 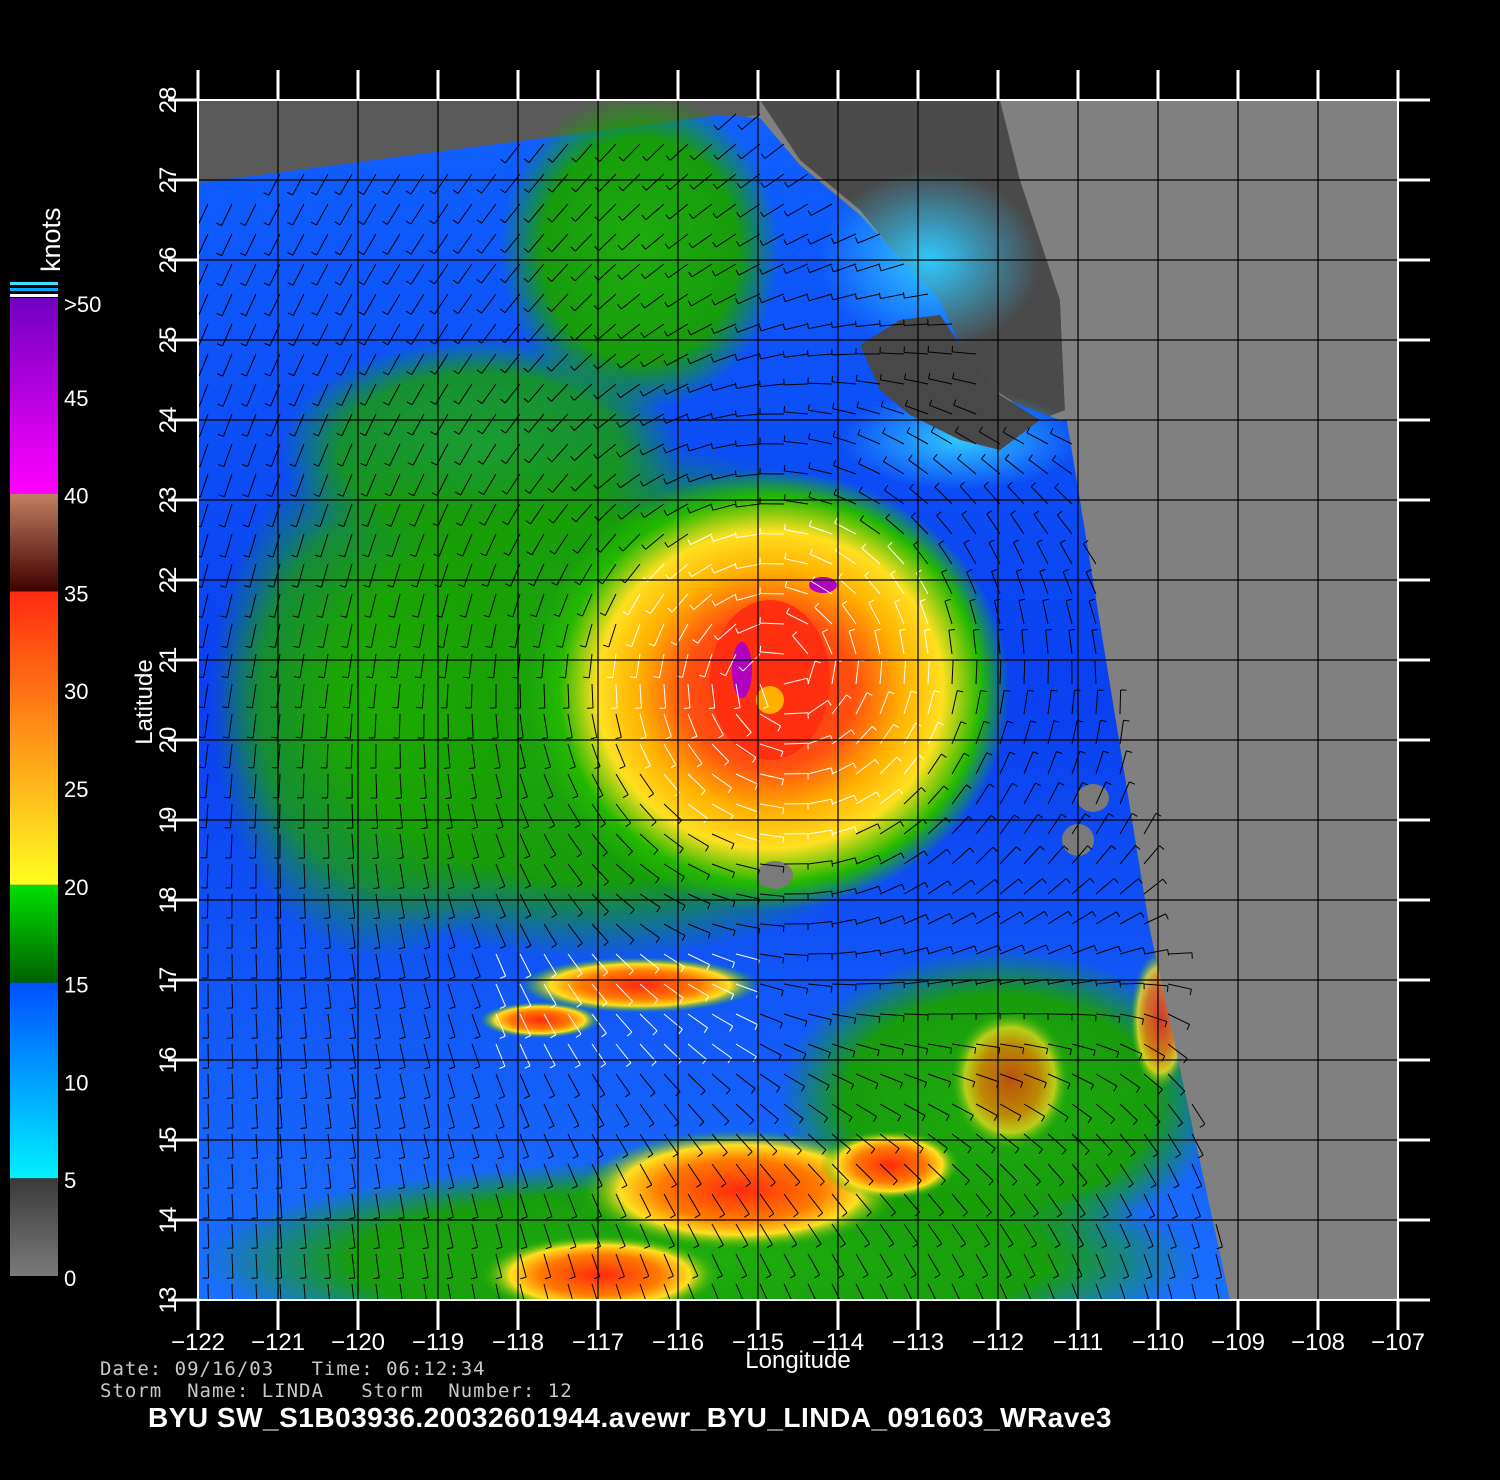 I want to click on y-tick-label: 16, so click(x=168, y=1060).